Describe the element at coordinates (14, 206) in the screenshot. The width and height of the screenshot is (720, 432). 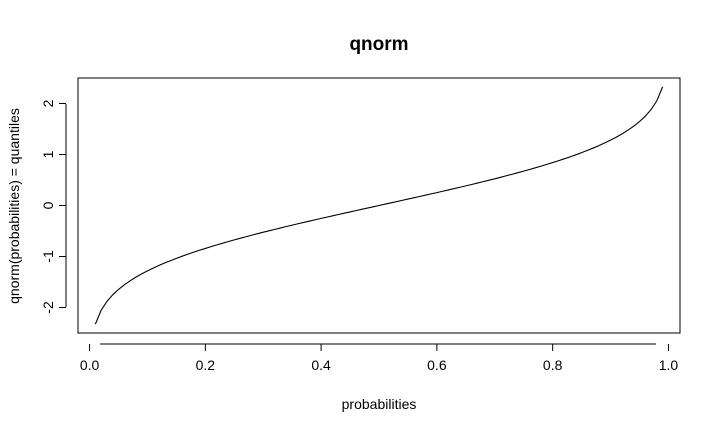
I see `y-axis-label: qnorm(probabilities) = quantiles` at that location.